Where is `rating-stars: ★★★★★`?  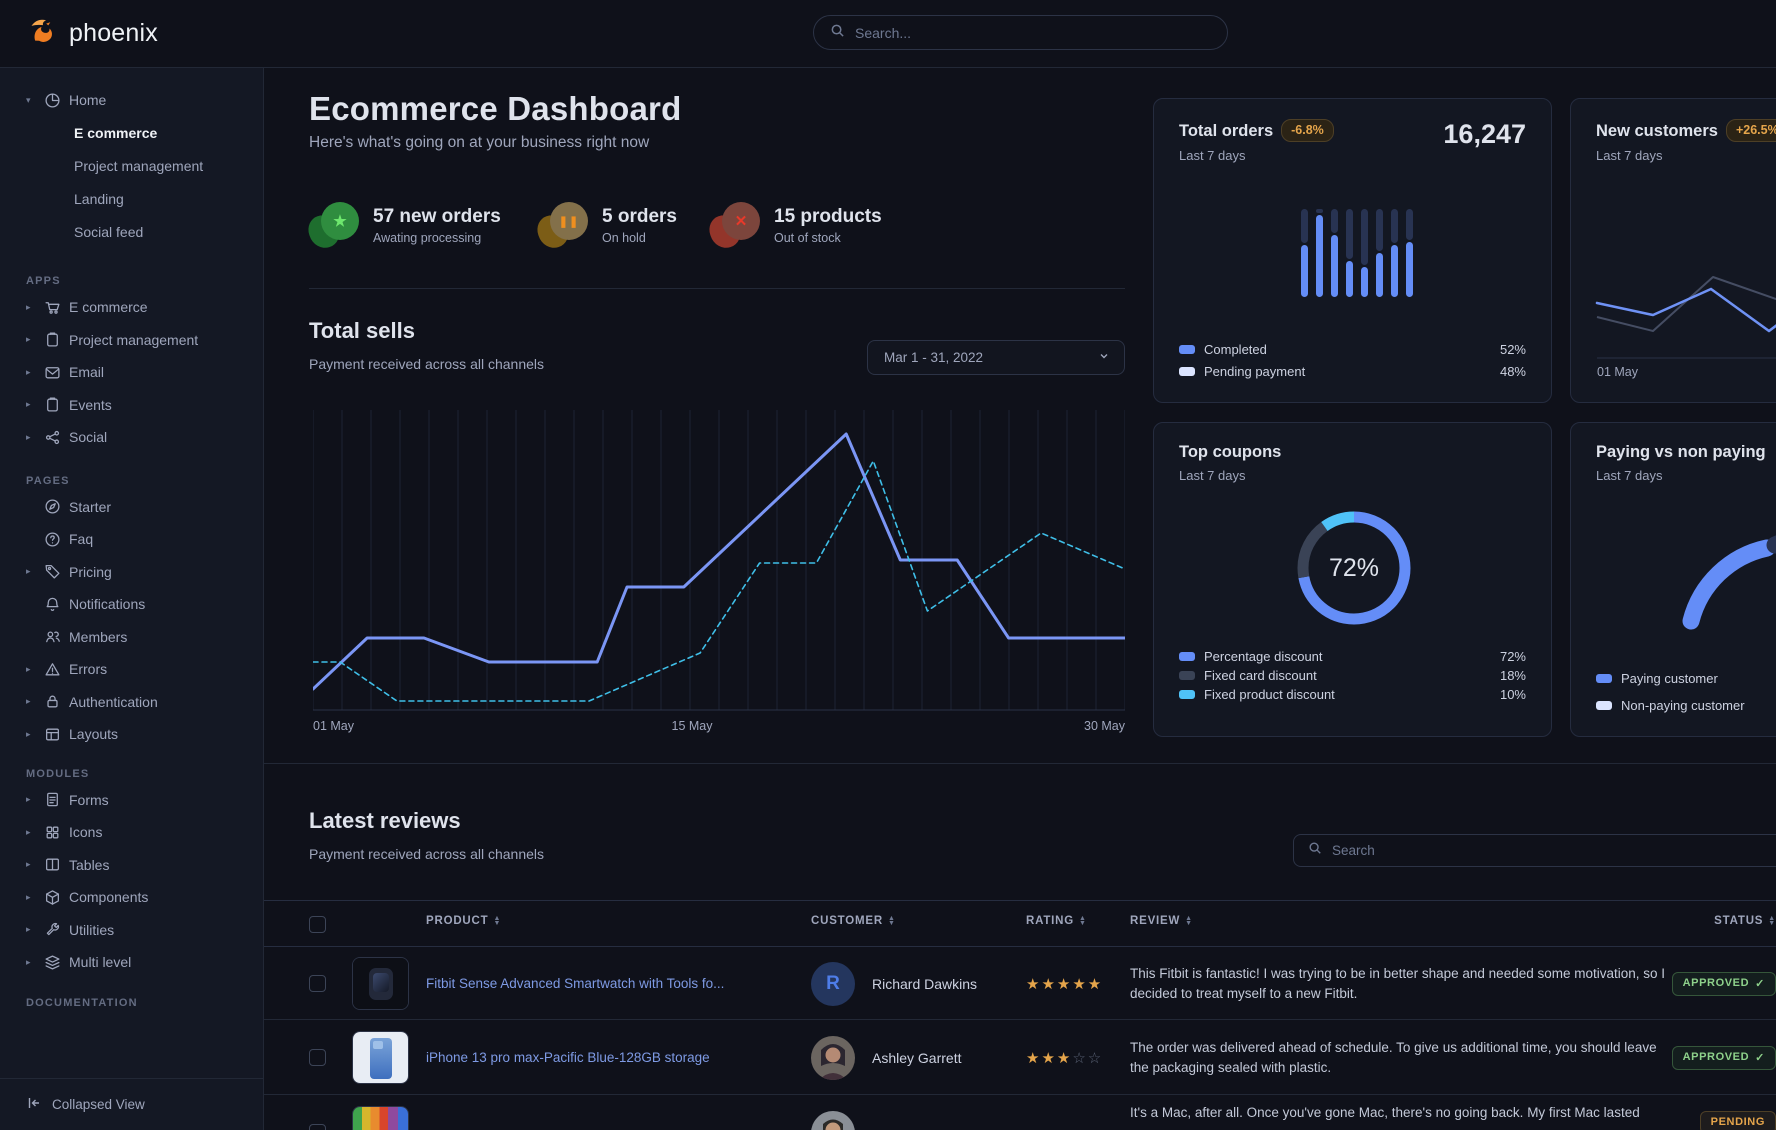
rating-stars: ★★★★★ is located at coordinates (1065, 984).